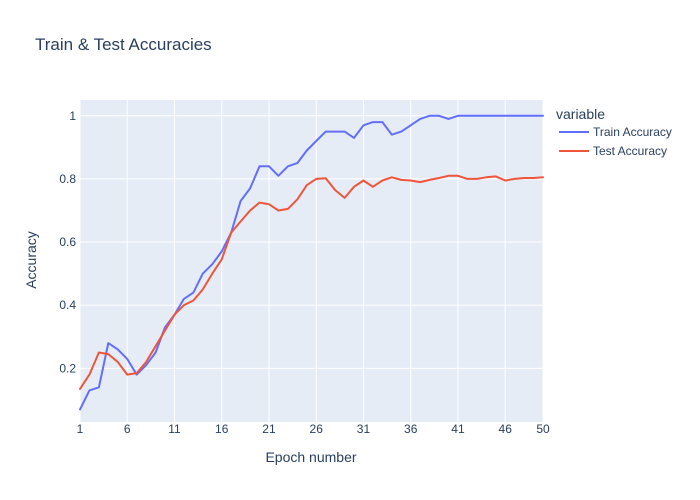 Image resolution: width=700 pixels, height=500 pixels. I want to click on legend-item: Train Accuracy, so click(615, 132).